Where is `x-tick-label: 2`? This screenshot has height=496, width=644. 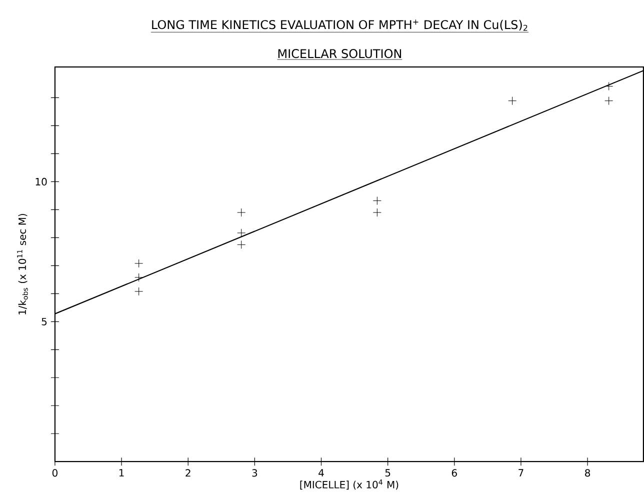
x-tick-label: 2 is located at coordinates (188, 473).